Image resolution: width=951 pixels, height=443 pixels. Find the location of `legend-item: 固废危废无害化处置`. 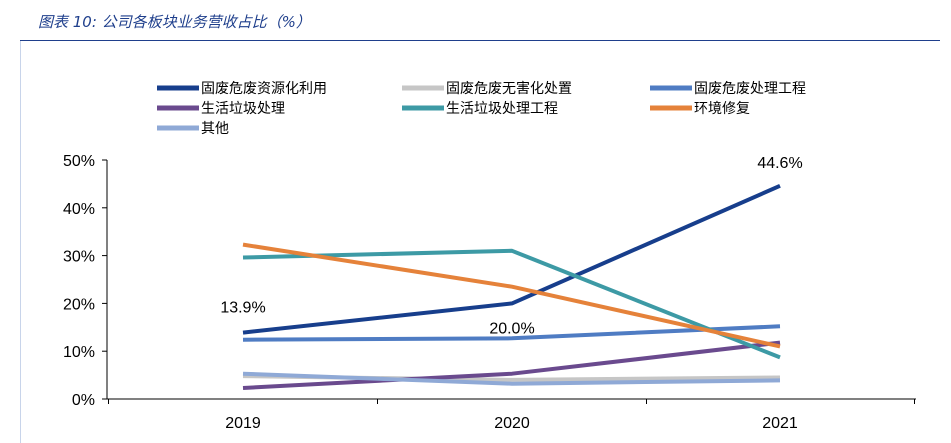

legend-item: 固废危废无害化处置 is located at coordinates (487, 89).